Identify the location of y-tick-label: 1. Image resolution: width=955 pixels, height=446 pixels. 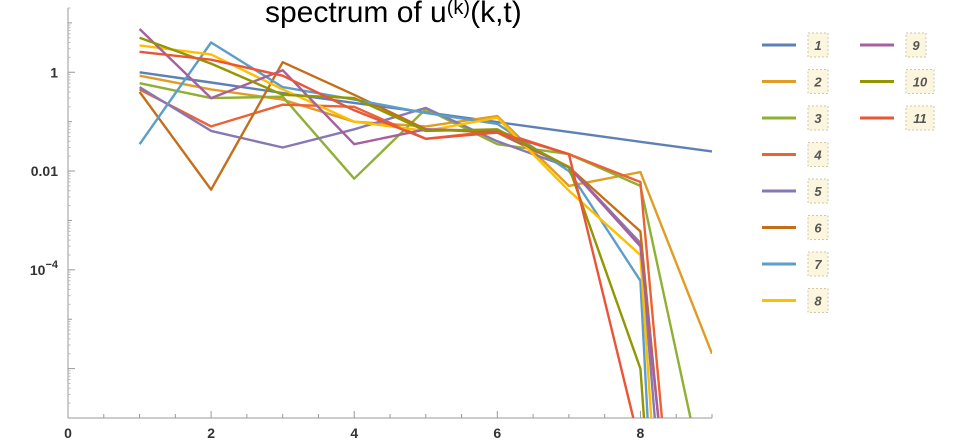
(54, 72).